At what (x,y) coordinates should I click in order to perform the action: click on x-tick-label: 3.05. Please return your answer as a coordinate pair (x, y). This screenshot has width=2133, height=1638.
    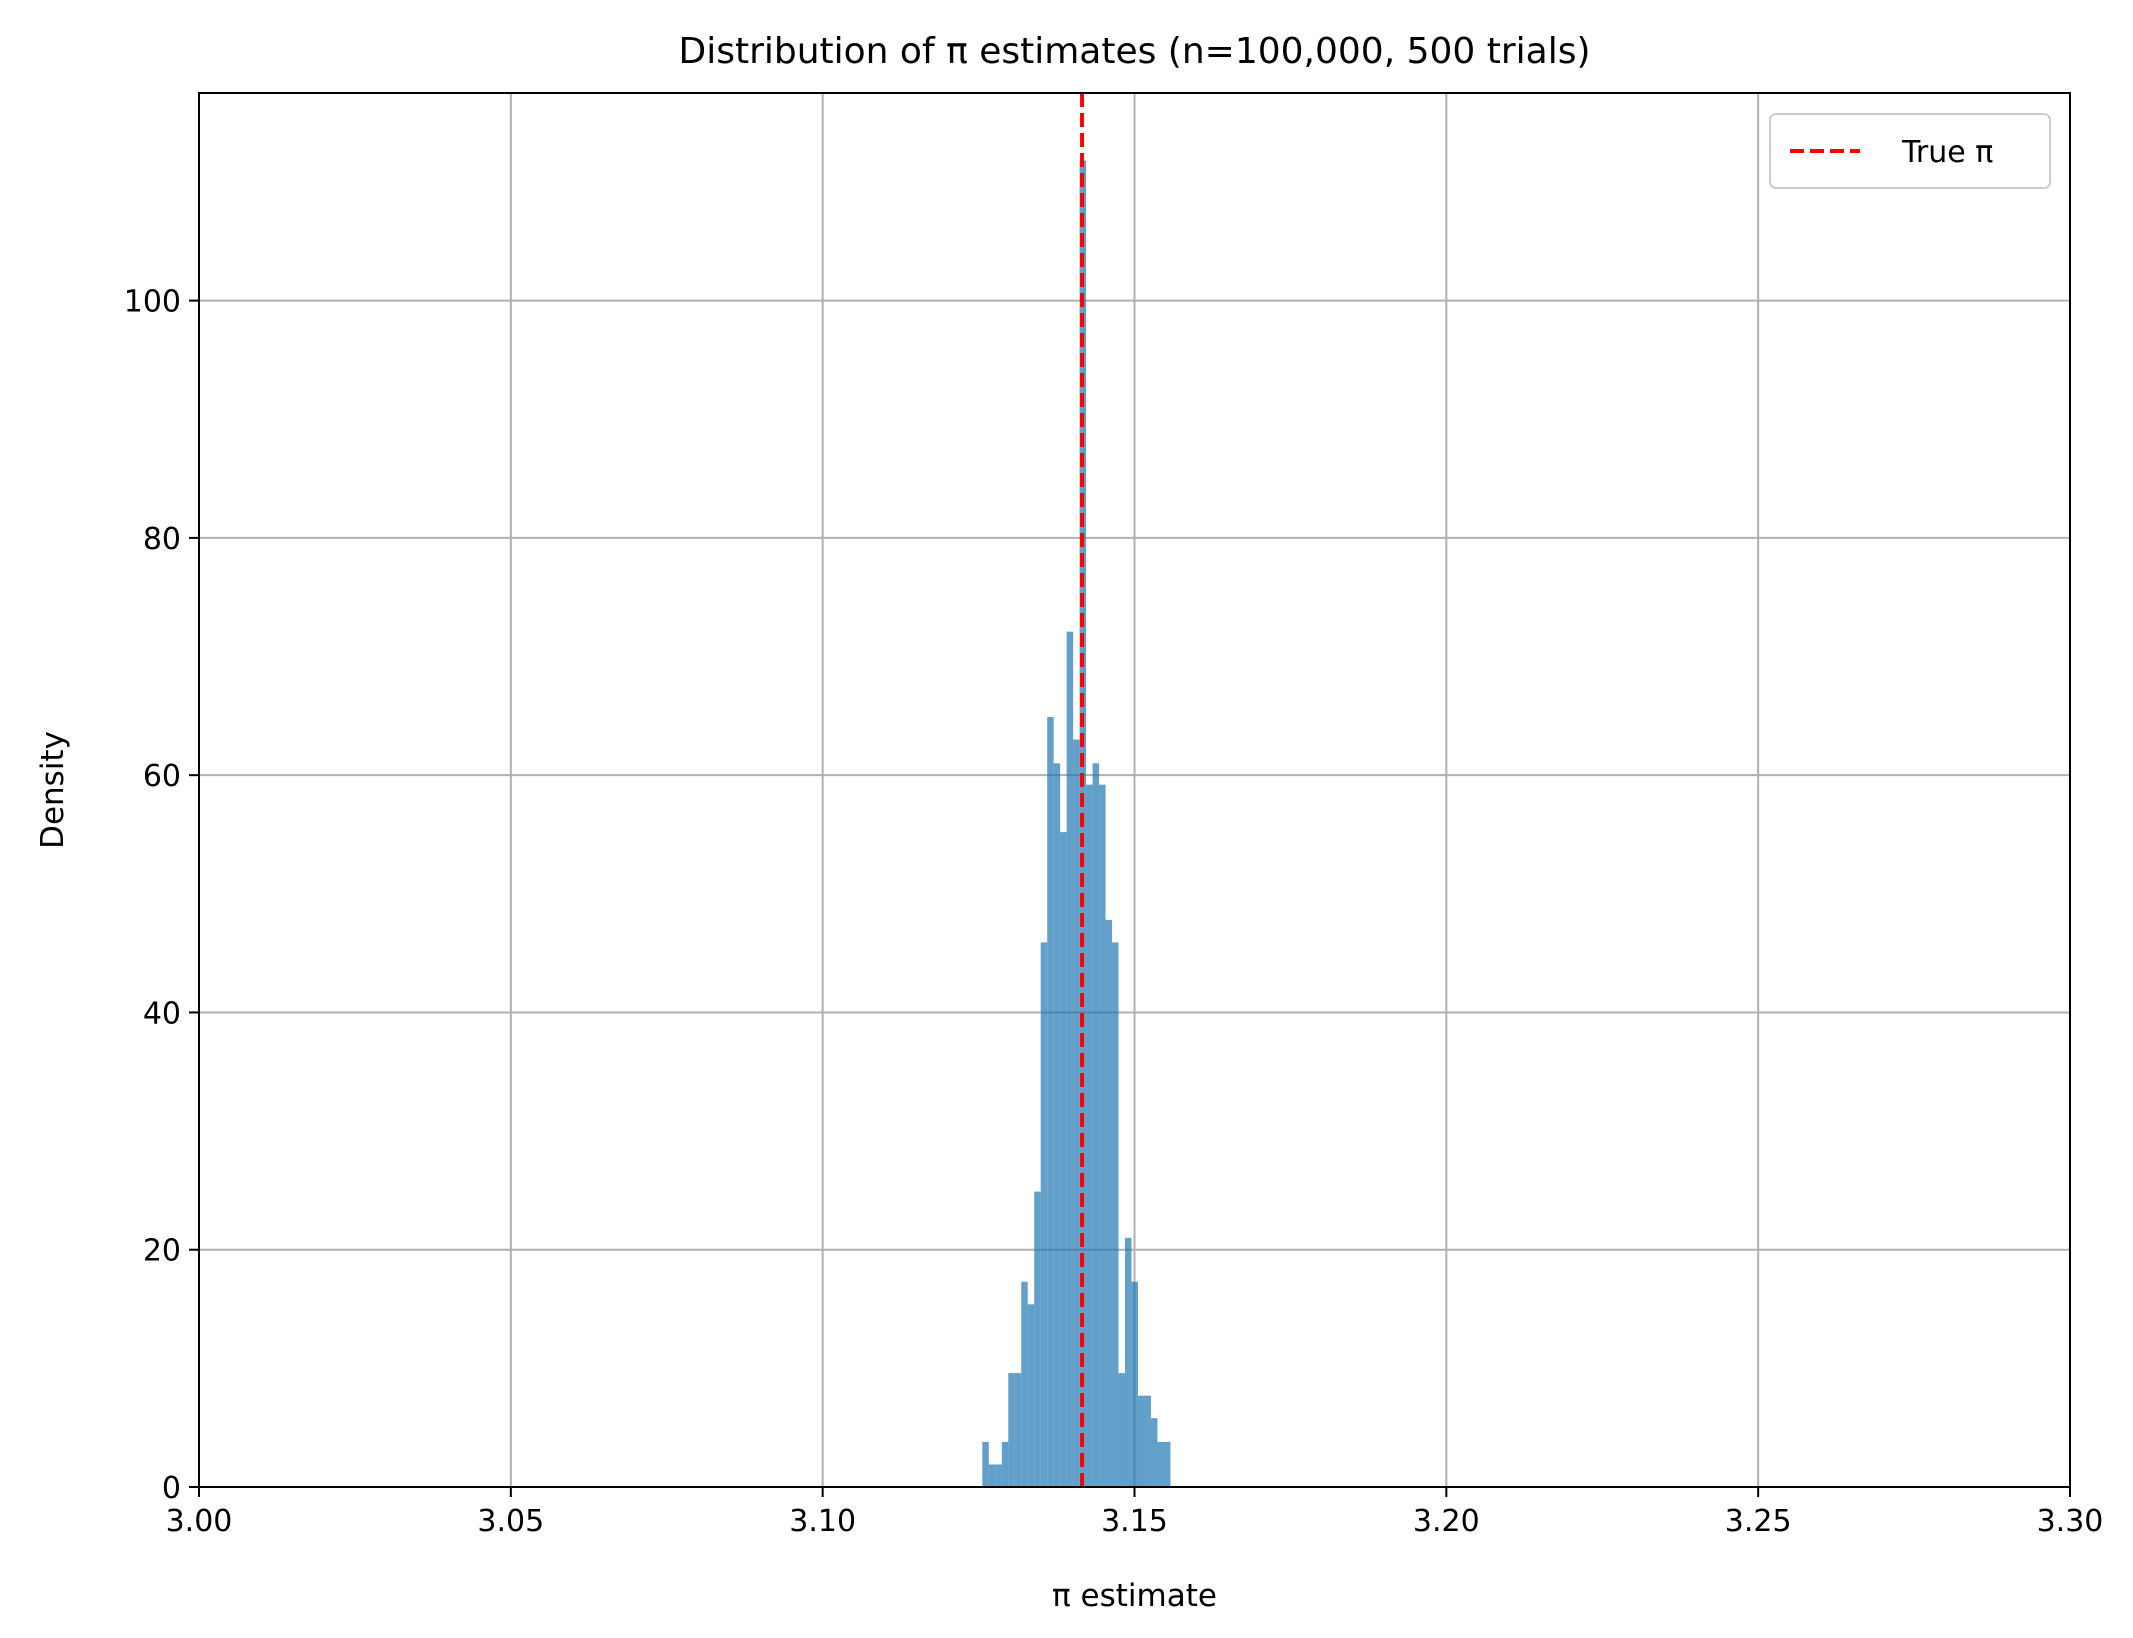
    Looking at the image, I should click on (510, 1521).